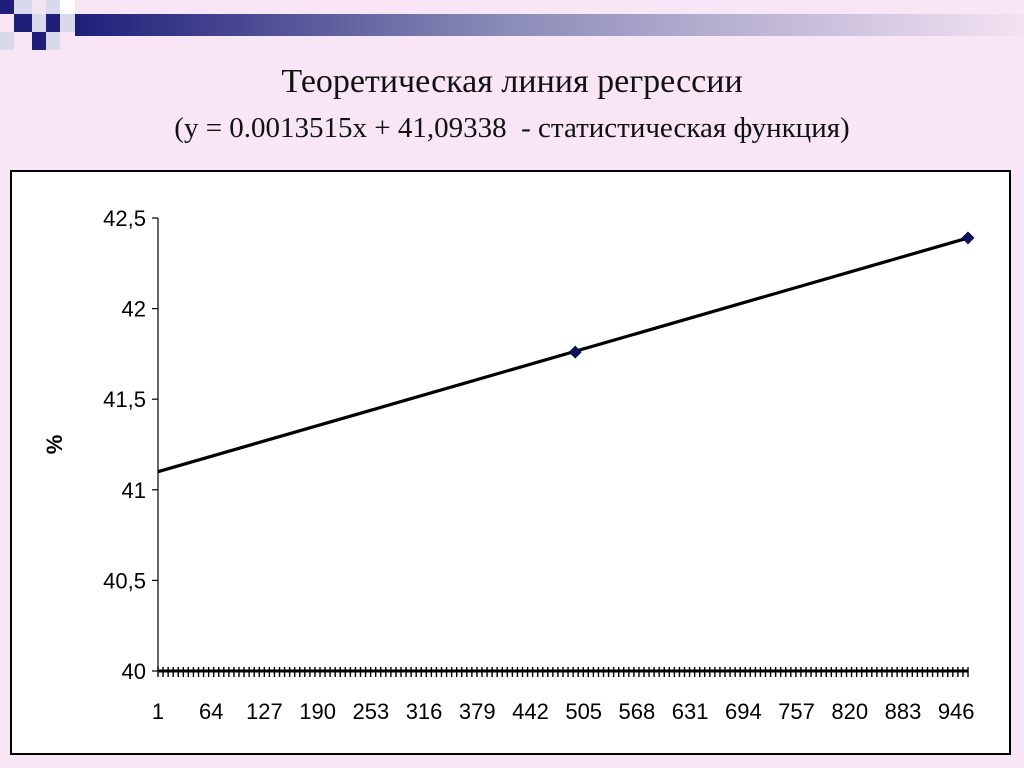  I want to click on header-decoration, so click(512, 25).